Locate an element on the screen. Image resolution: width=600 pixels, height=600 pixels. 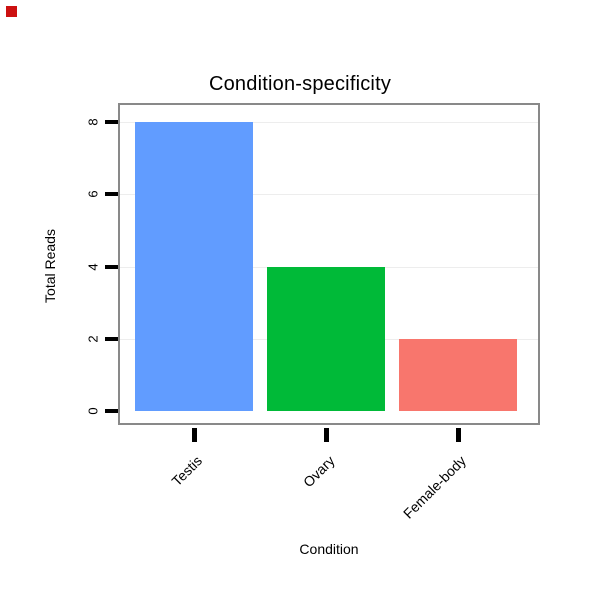
x-tick-label: Ovary is located at coordinates (318, 471).